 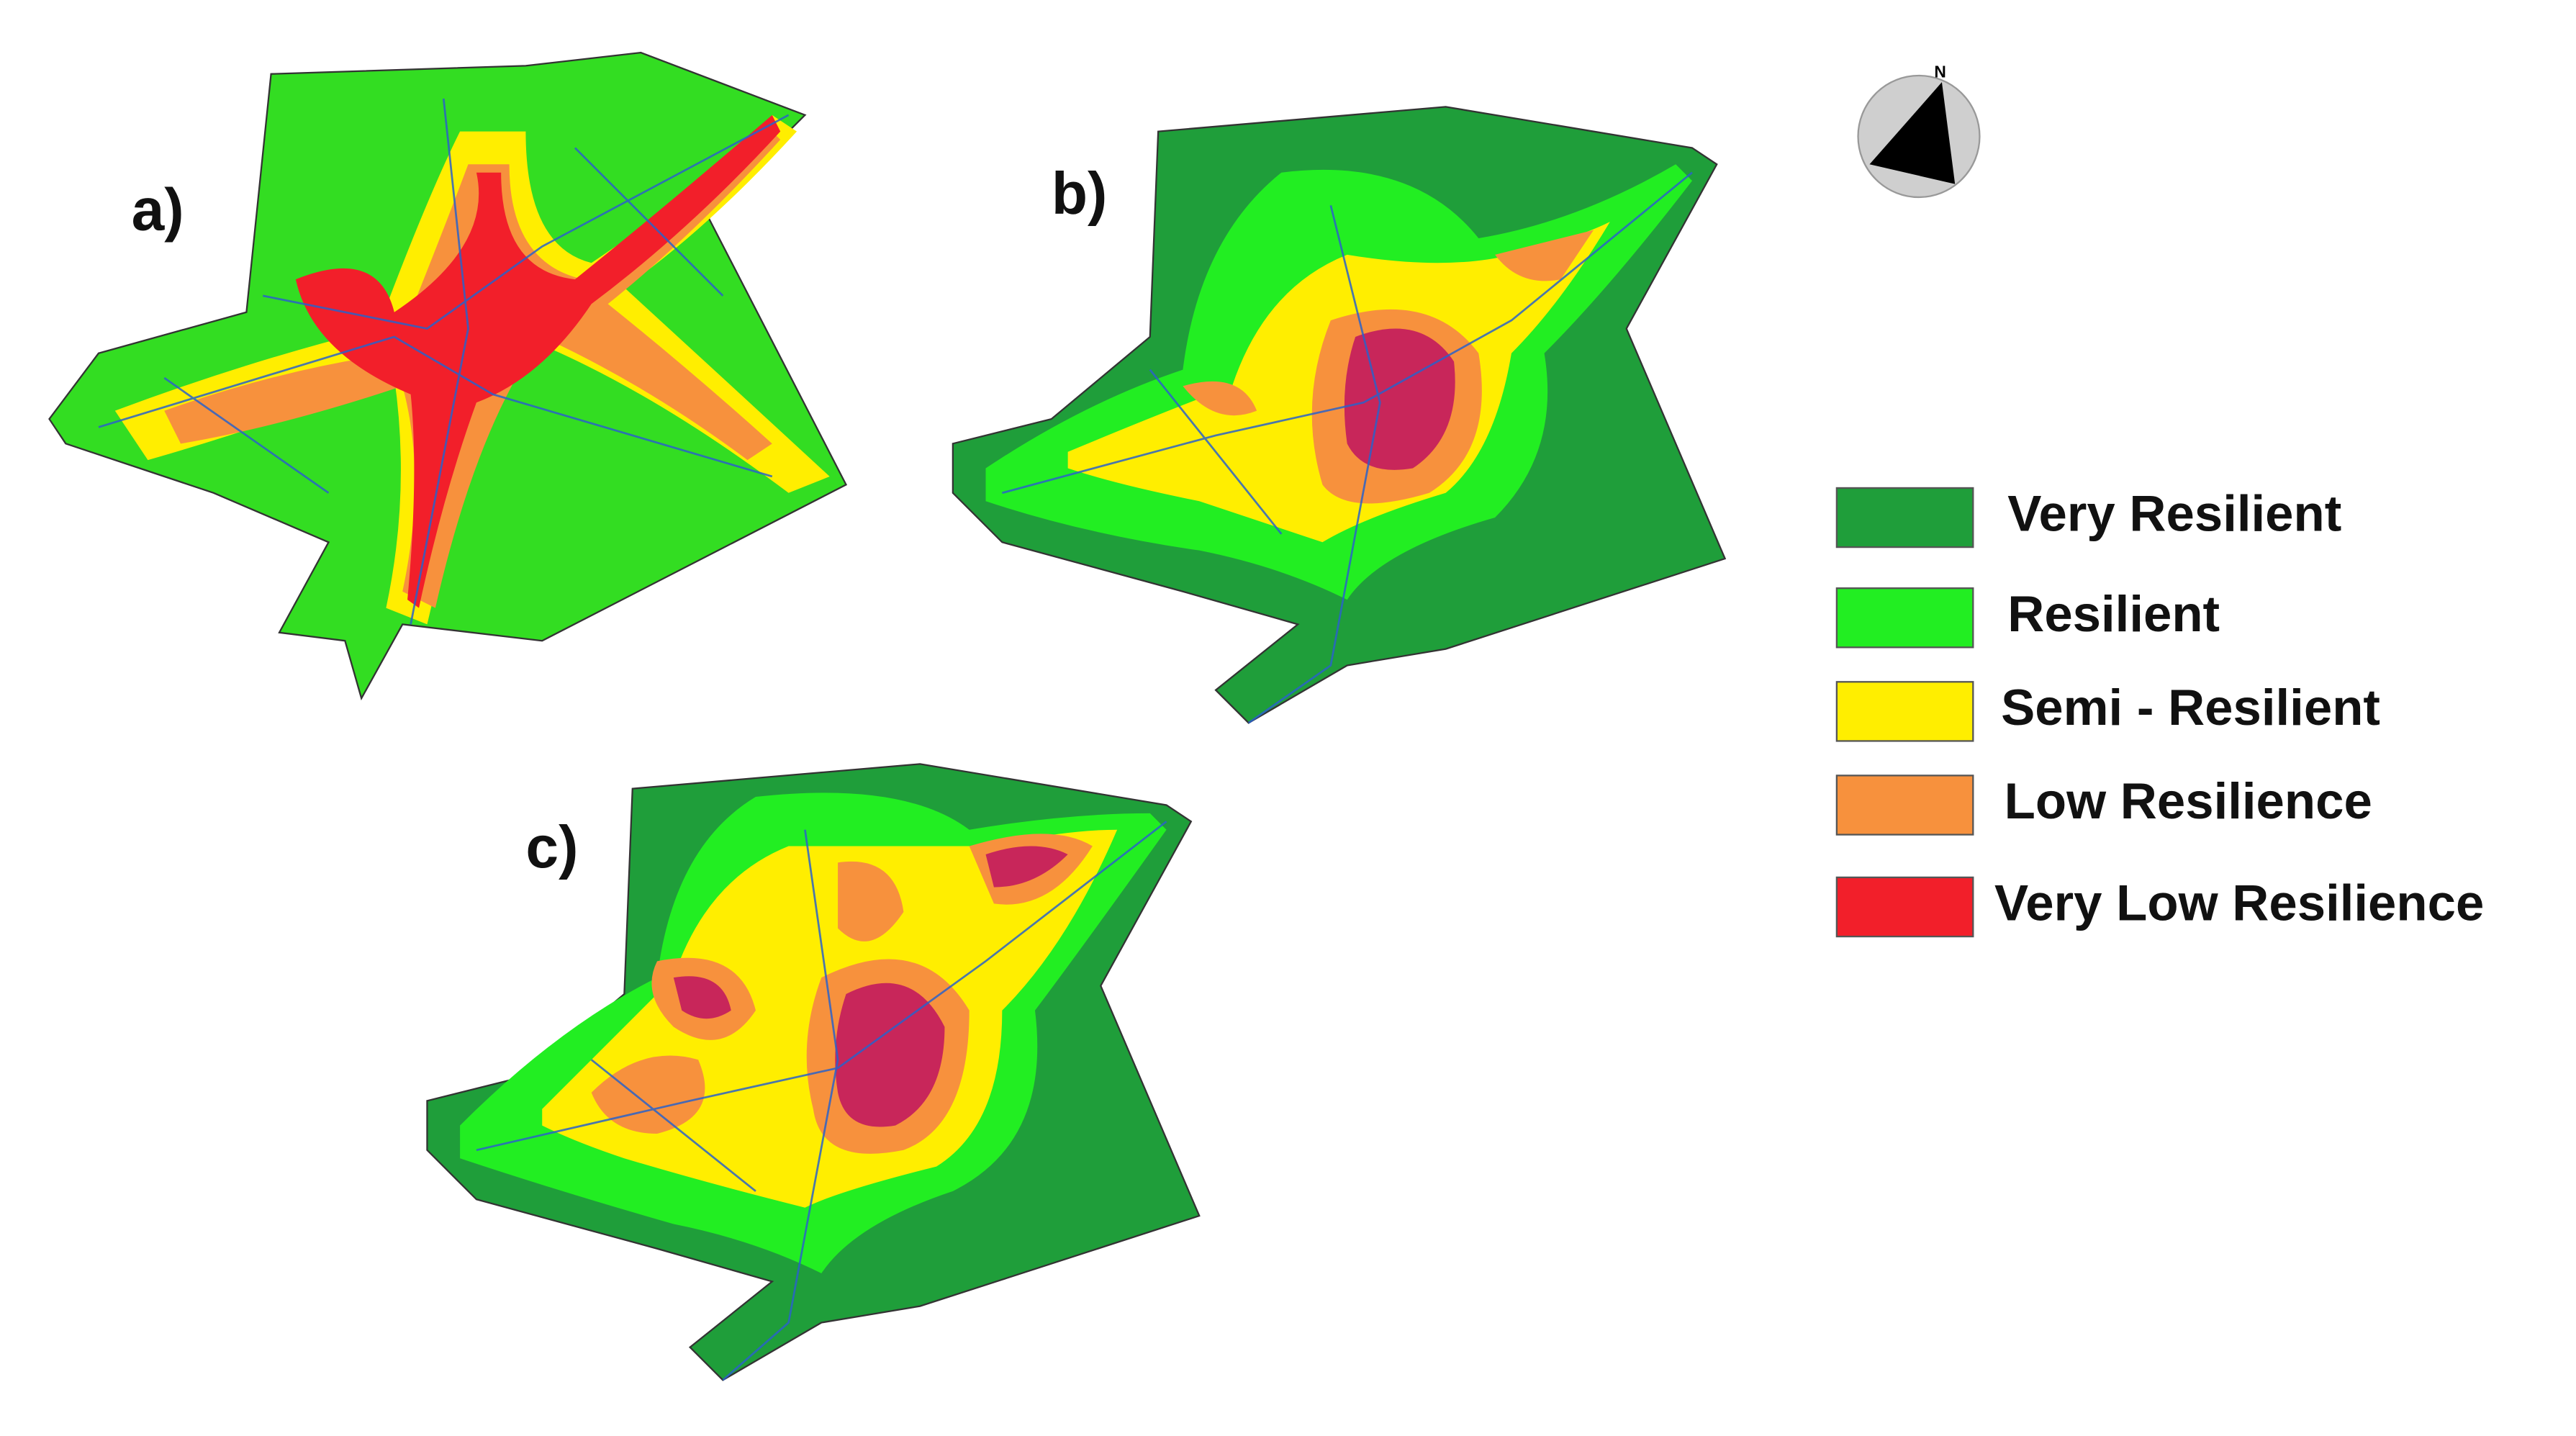 I want to click on legend-label: Low Resilience, so click(x=2189, y=800).